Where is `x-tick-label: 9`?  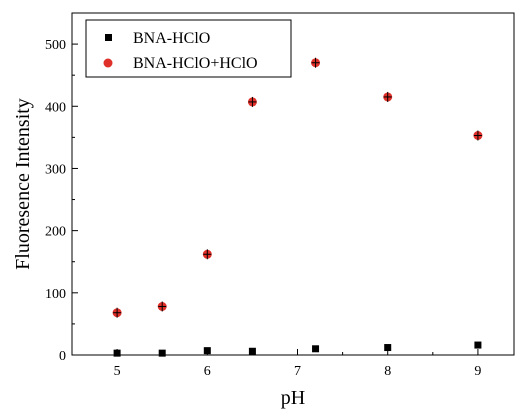 x-tick-label: 9 is located at coordinates (477, 371).